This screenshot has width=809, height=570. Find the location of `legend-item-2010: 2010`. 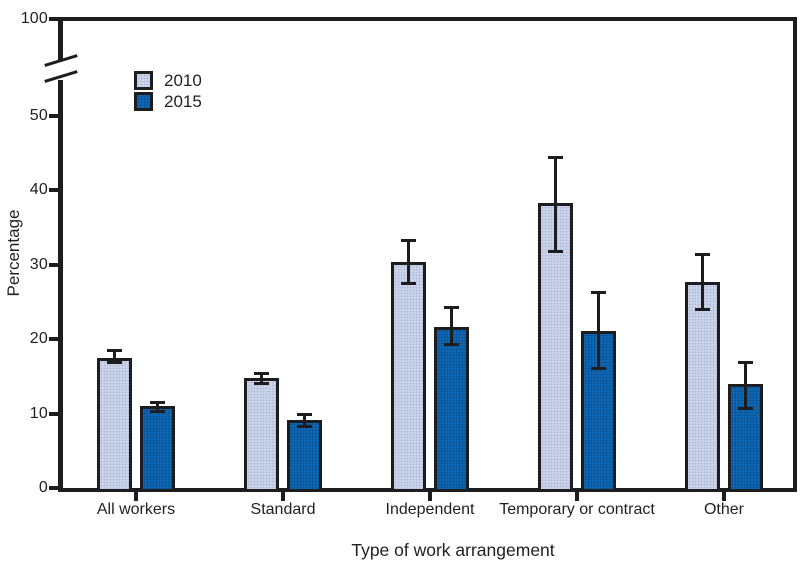

legend-item-2010: 2010 is located at coordinates (168, 80).